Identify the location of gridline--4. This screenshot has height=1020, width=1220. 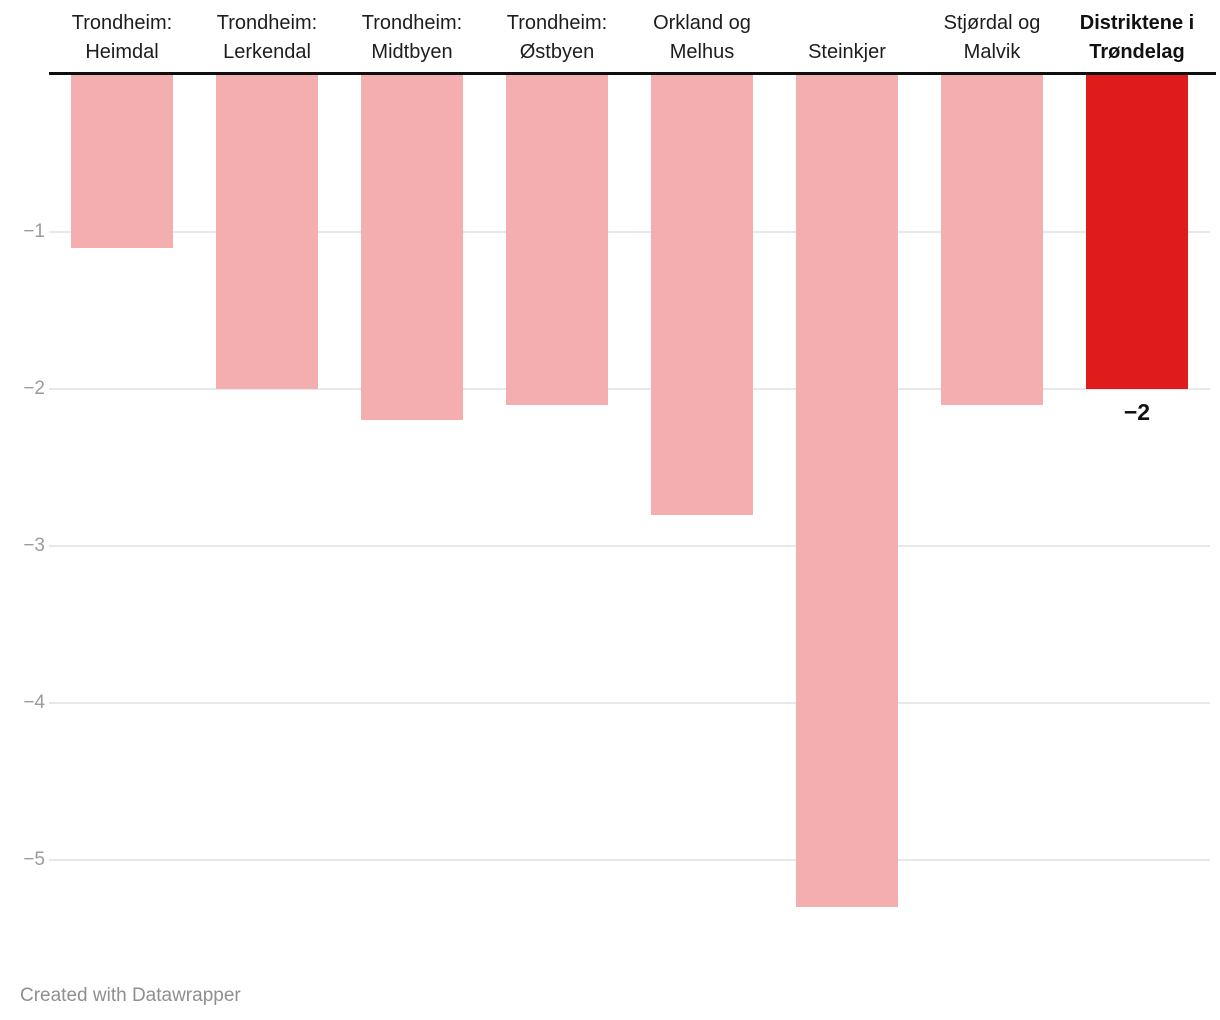
(629, 703).